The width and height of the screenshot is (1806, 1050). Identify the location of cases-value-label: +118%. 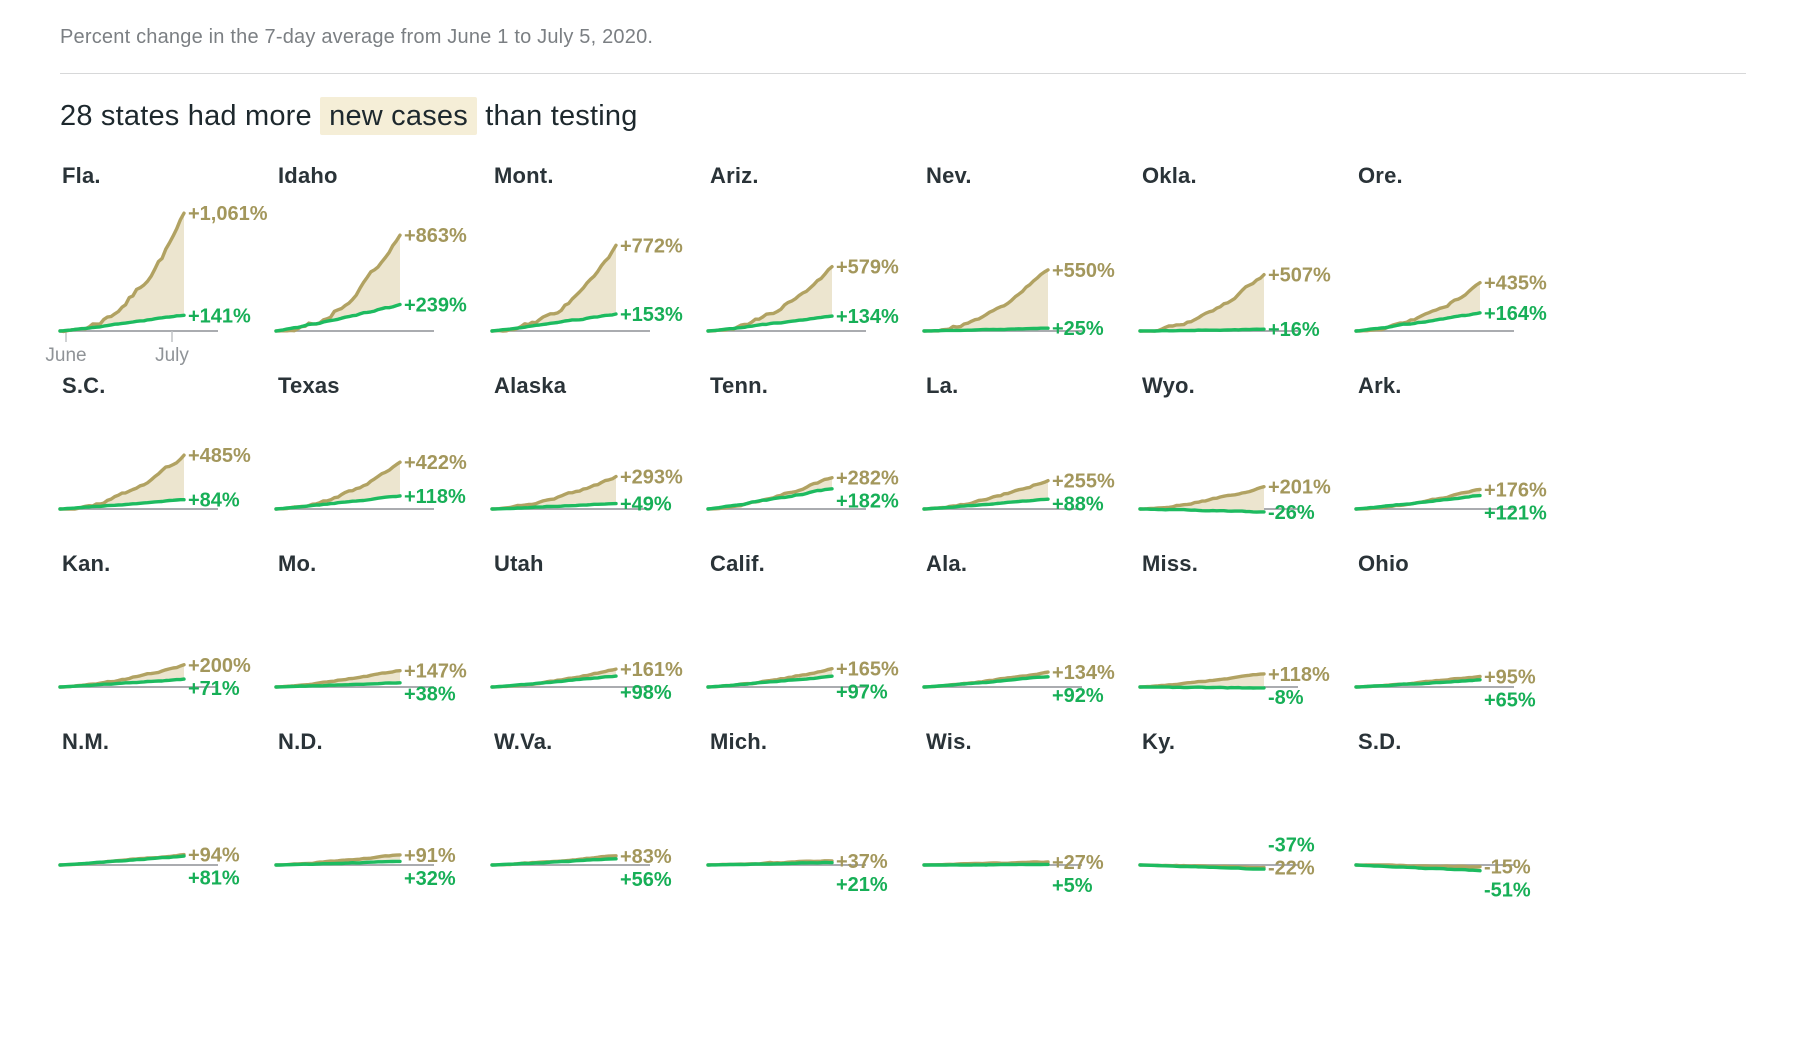
(1299, 675).